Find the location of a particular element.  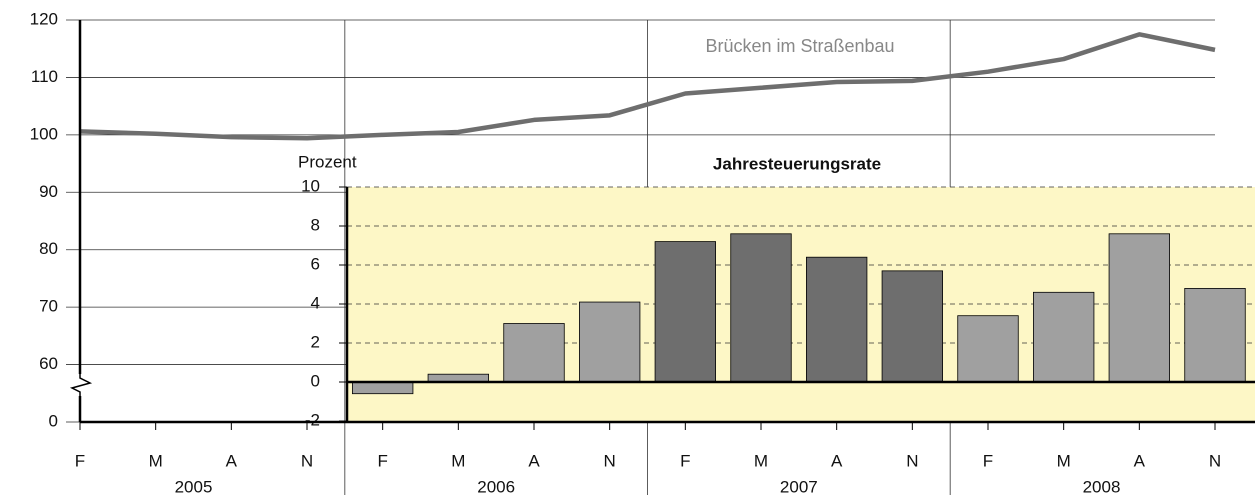

y-tick-label: 120 is located at coordinates (44, 18).